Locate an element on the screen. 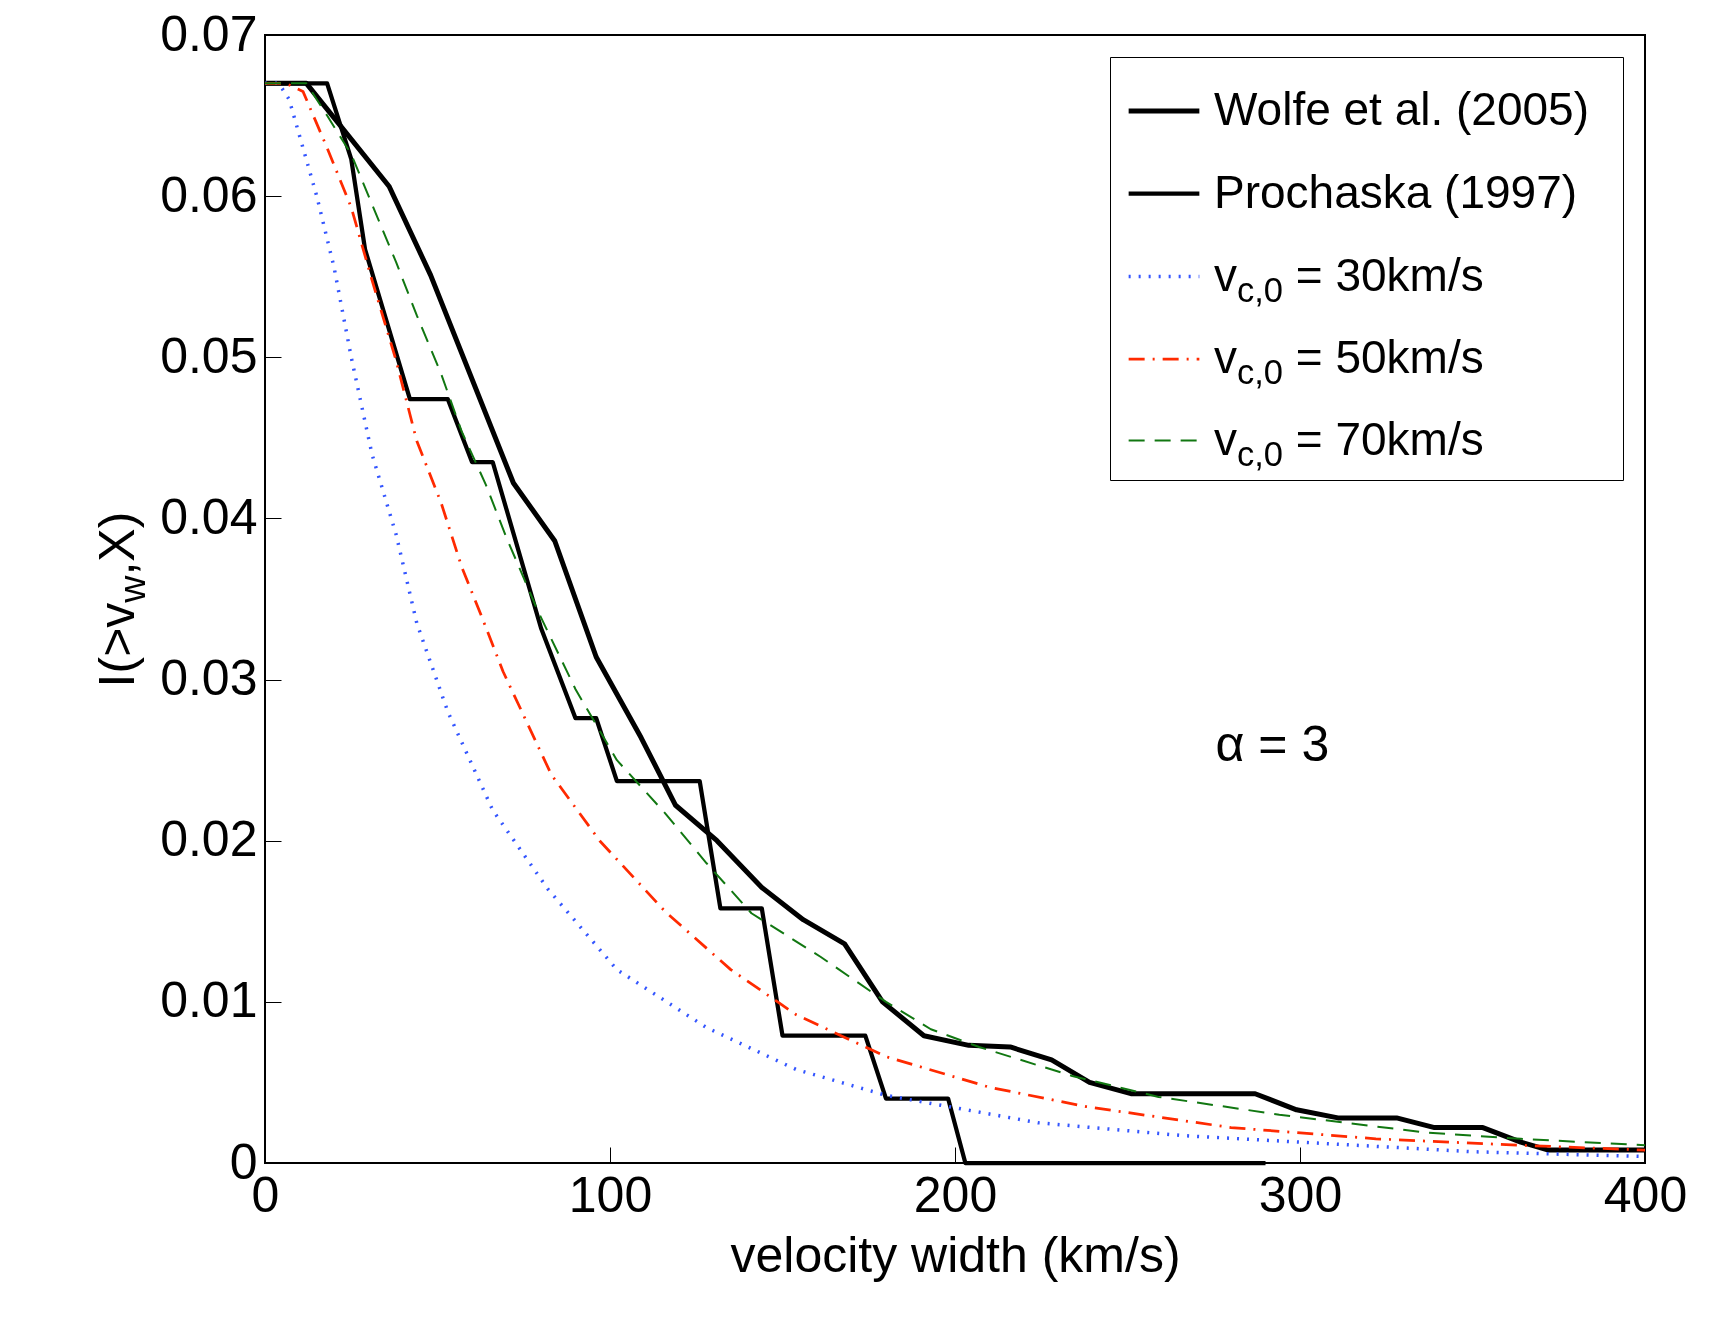 This screenshot has width=1722, height=1319. x-tick-label: 100 is located at coordinates (610, 1194).